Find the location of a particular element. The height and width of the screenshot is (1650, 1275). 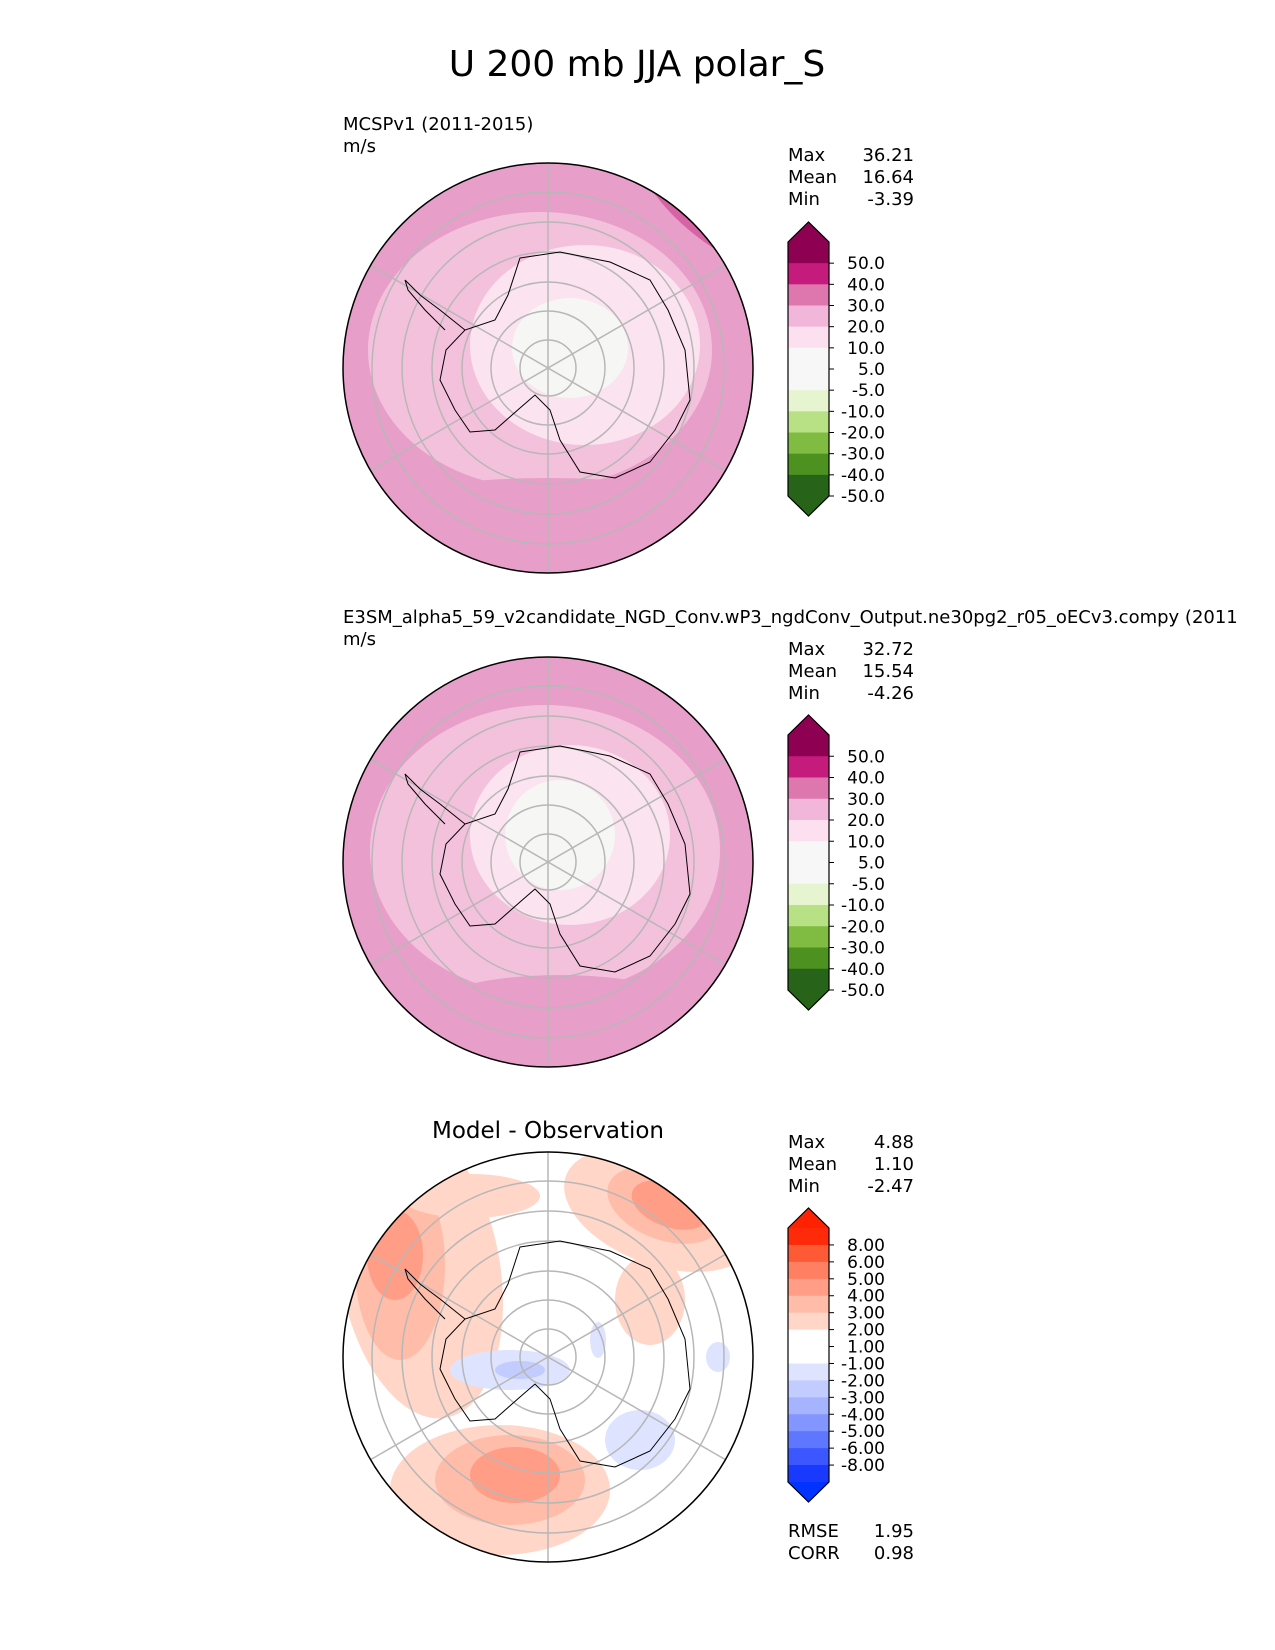

panel-1-grid is located at coordinates (548, 368).